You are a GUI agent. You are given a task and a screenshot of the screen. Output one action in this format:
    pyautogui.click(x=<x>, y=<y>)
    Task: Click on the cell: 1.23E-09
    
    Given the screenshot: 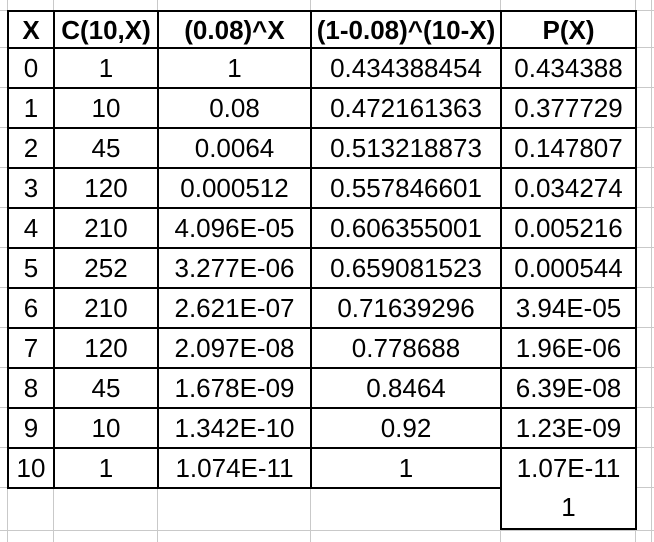 What is the action you would take?
    pyautogui.click(x=568, y=428)
    